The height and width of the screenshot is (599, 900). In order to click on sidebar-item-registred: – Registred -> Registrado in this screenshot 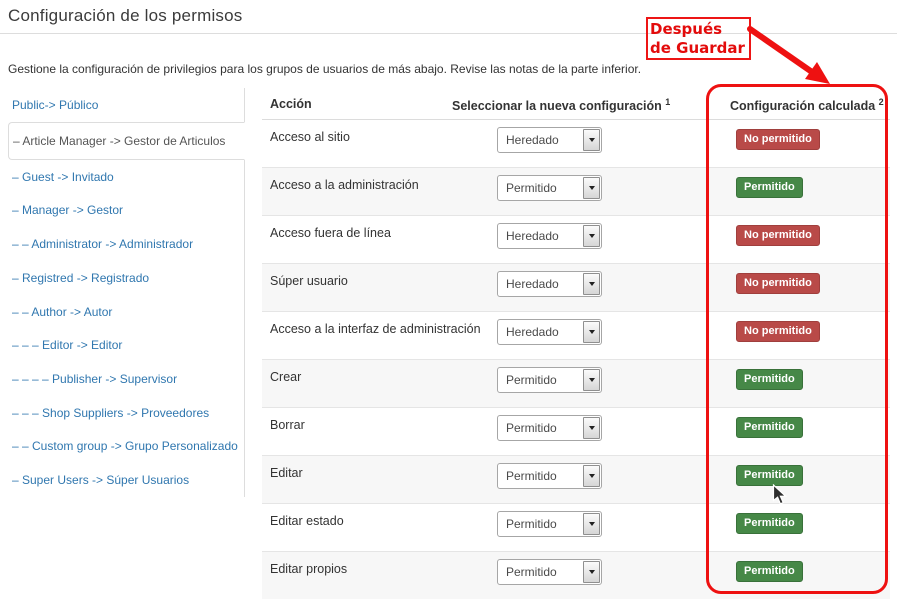, I will do `click(81, 277)`.